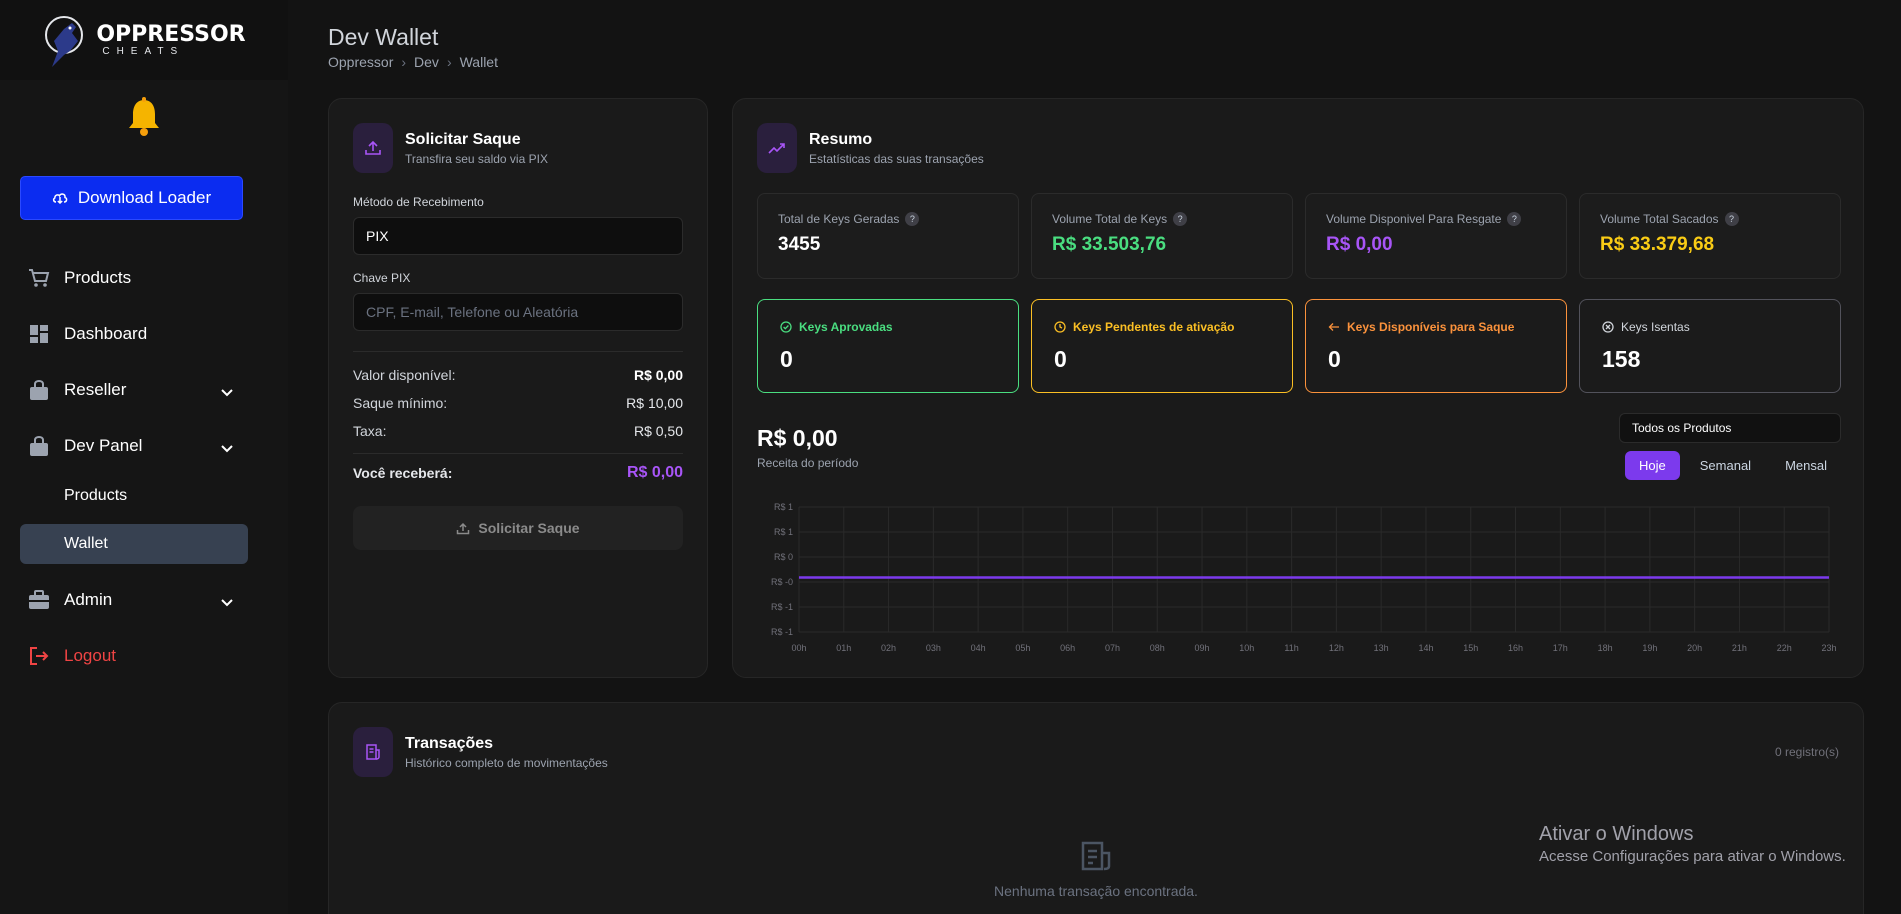  Describe the element at coordinates (39, 334) in the screenshot. I see `dashboard-grid-icon` at that location.